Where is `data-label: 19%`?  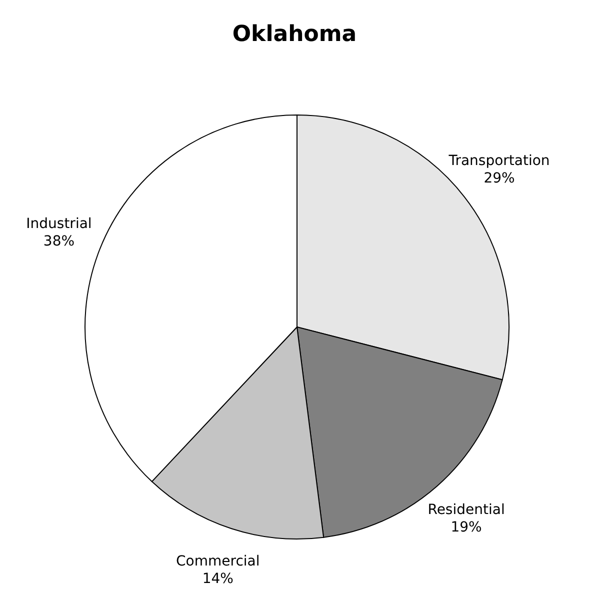
data-label: 19% is located at coordinates (466, 528).